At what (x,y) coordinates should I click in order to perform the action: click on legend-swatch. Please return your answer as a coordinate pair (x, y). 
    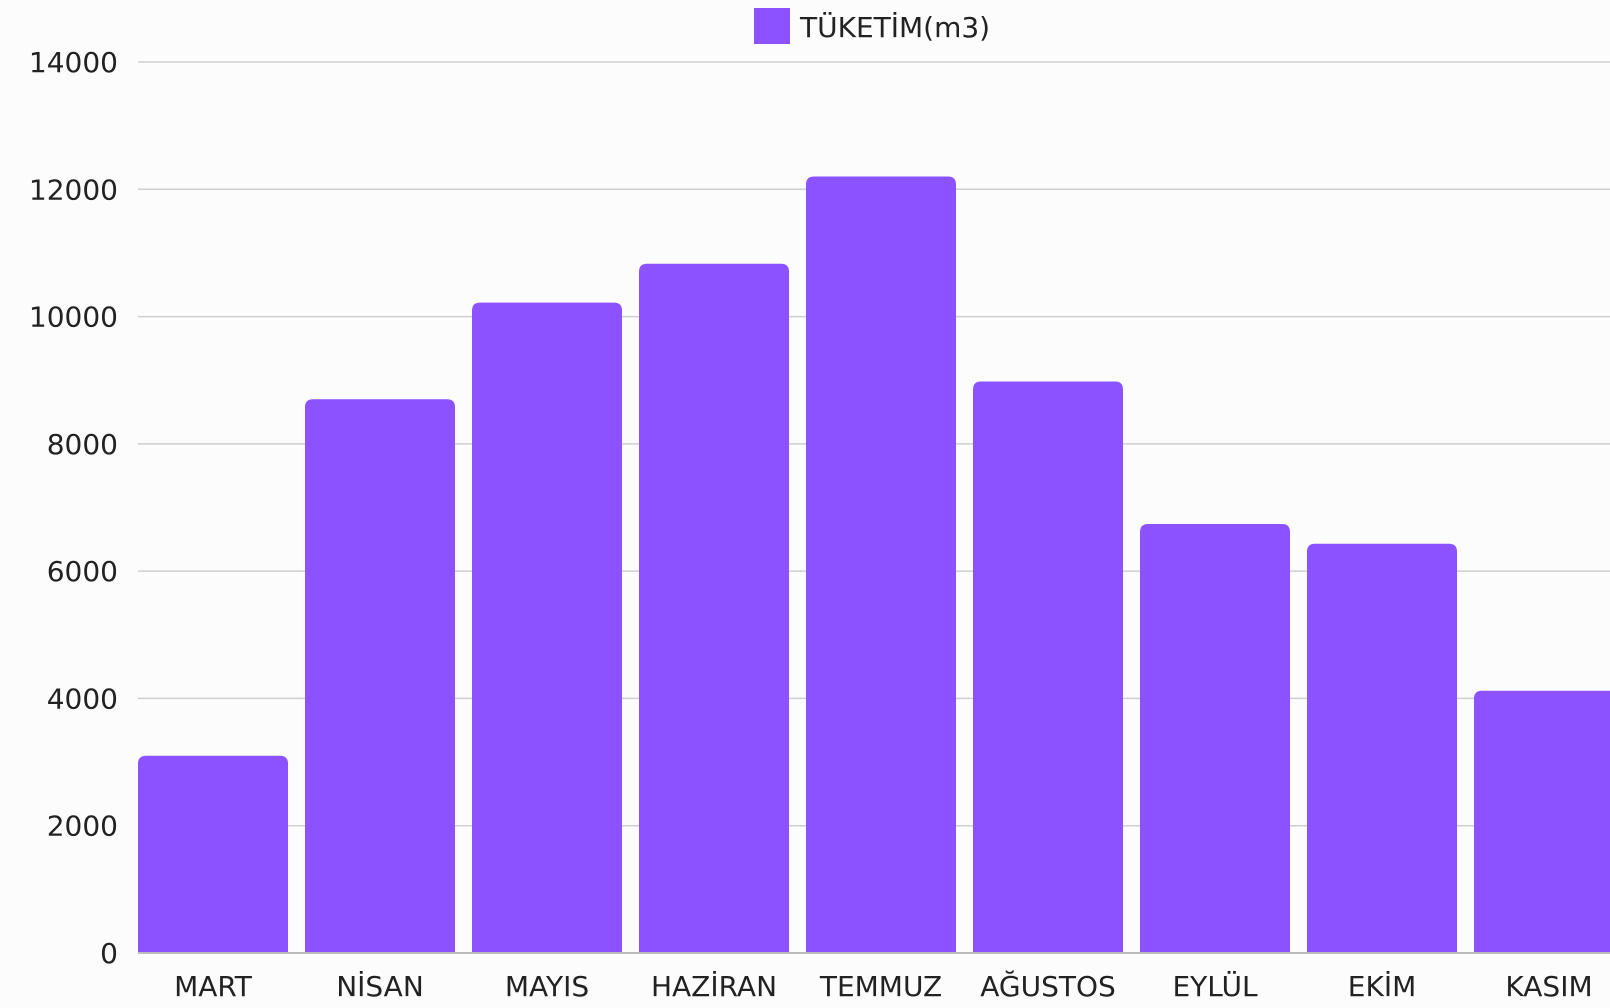
    Looking at the image, I should click on (772, 26).